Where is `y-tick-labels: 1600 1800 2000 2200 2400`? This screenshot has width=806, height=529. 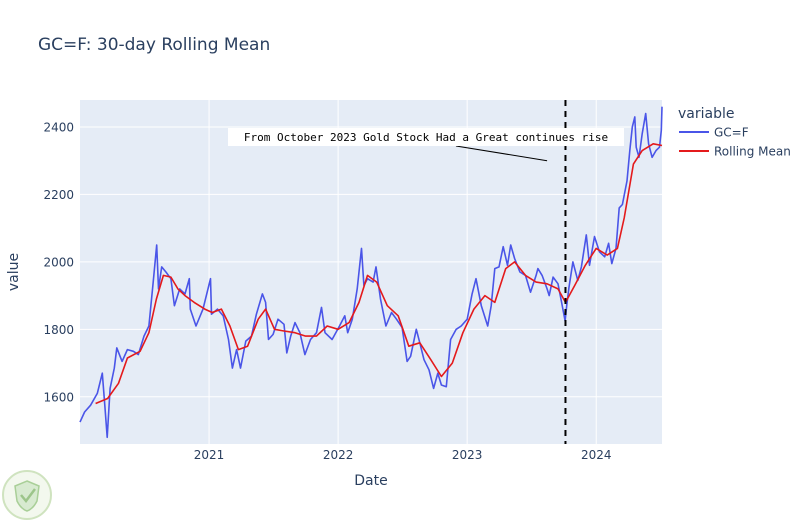
y-tick-labels: 1600 1800 2000 2200 2400 is located at coordinates (58, 262).